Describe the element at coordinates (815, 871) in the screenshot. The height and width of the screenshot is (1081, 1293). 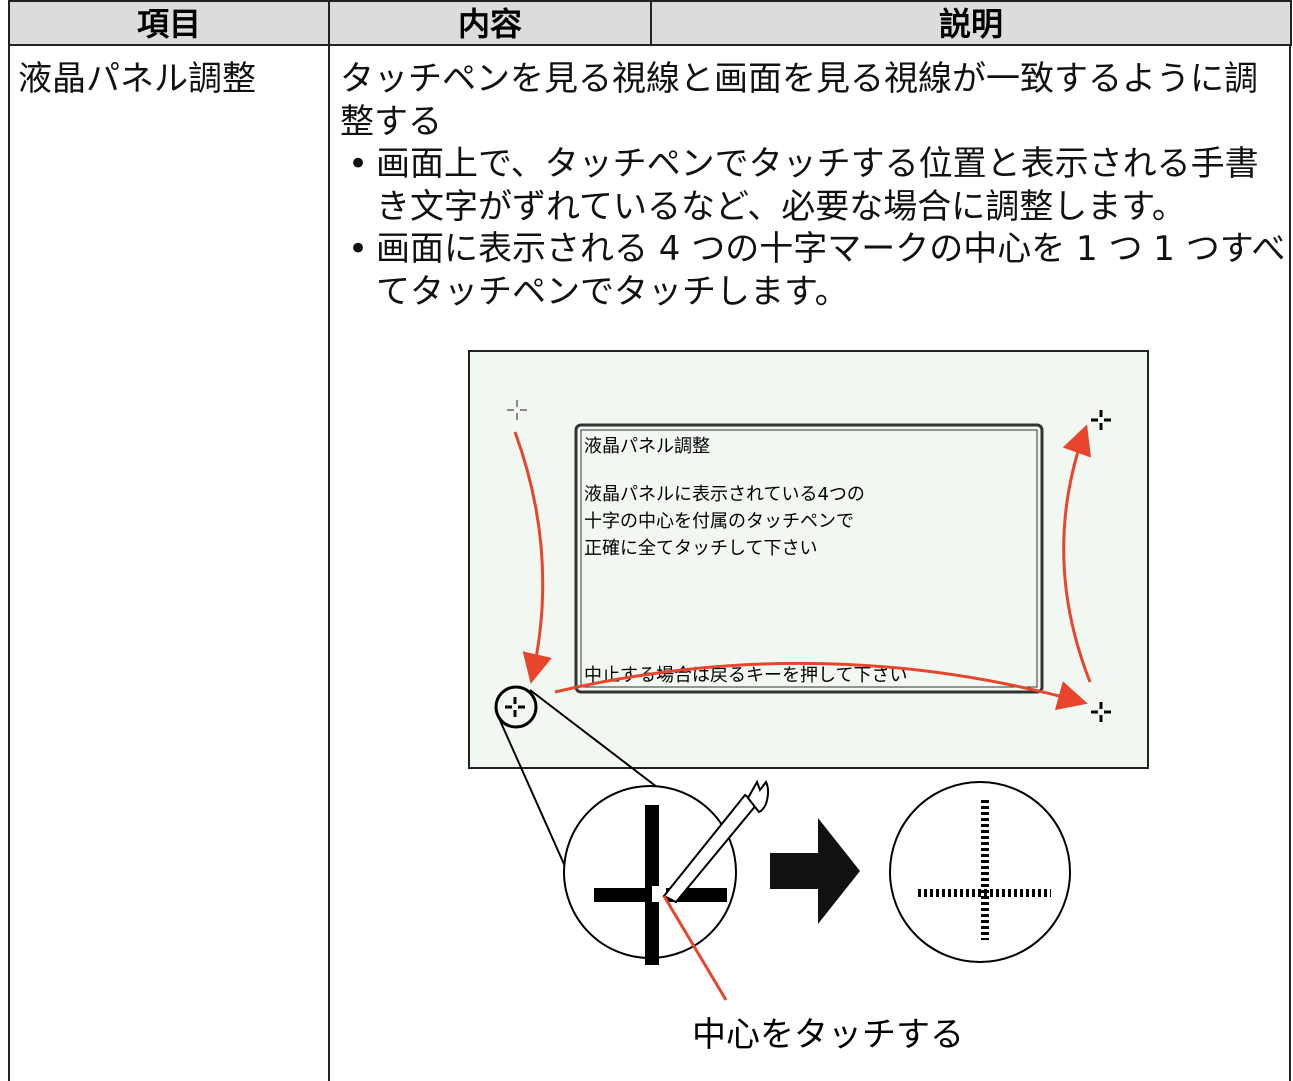
I see `big-arrow` at that location.